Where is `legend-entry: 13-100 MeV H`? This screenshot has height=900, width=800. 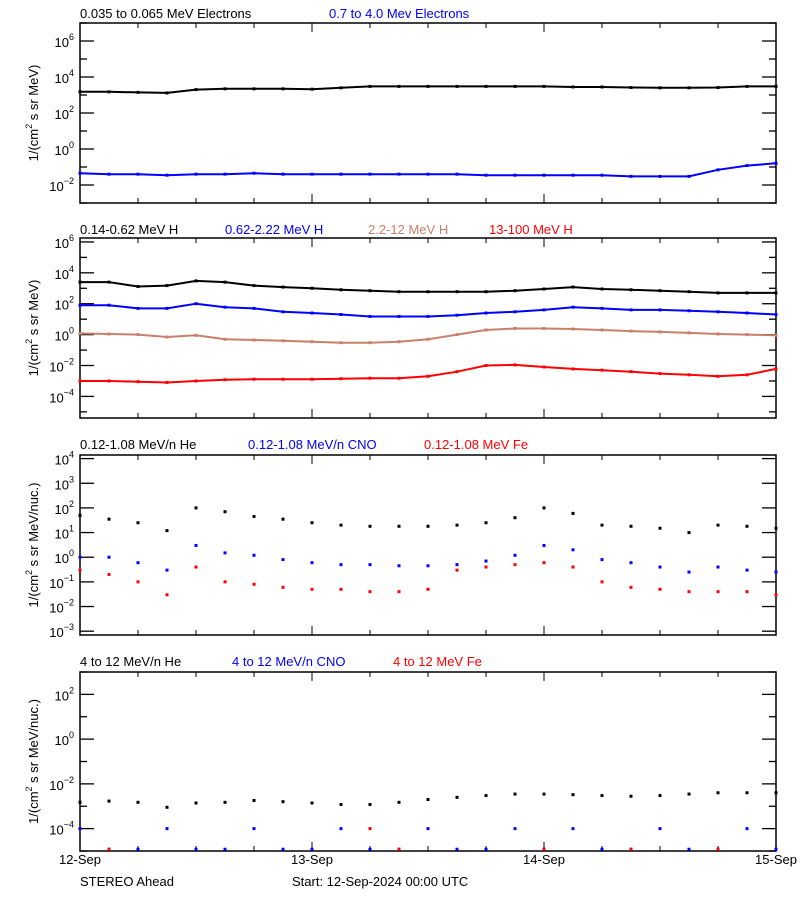 legend-entry: 13-100 MeV H is located at coordinates (531, 229).